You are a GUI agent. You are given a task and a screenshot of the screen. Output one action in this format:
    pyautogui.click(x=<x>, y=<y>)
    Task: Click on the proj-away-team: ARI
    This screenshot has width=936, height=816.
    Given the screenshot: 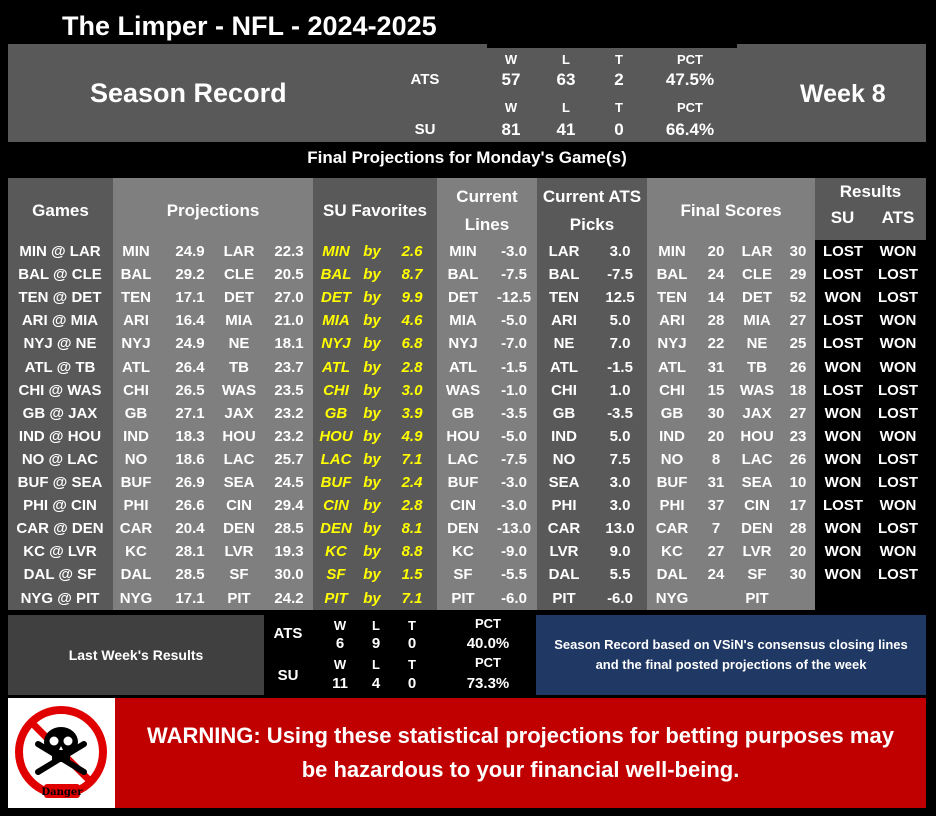 What is the action you would take?
    pyautogui.click(x=136, y=321)
    